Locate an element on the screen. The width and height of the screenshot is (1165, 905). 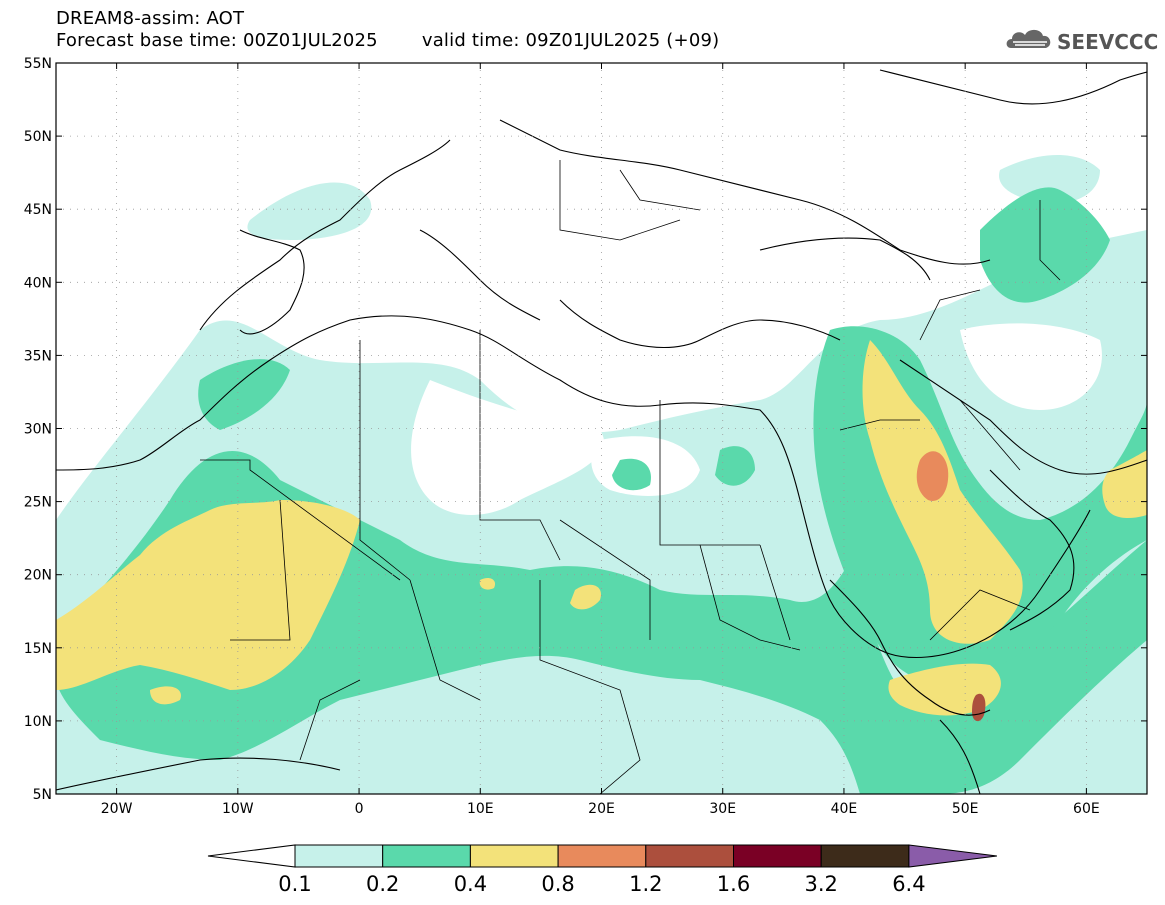
lat-tick-label: 25N is located at coordinates (38, 503).